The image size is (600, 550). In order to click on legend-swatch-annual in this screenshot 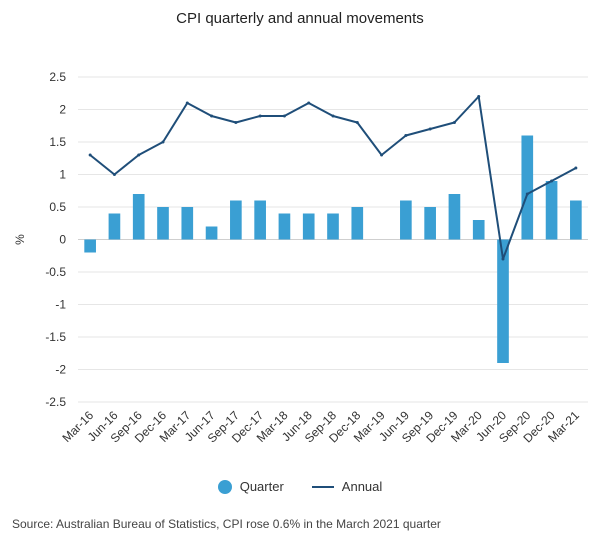, I will do `click(322, 486)`.